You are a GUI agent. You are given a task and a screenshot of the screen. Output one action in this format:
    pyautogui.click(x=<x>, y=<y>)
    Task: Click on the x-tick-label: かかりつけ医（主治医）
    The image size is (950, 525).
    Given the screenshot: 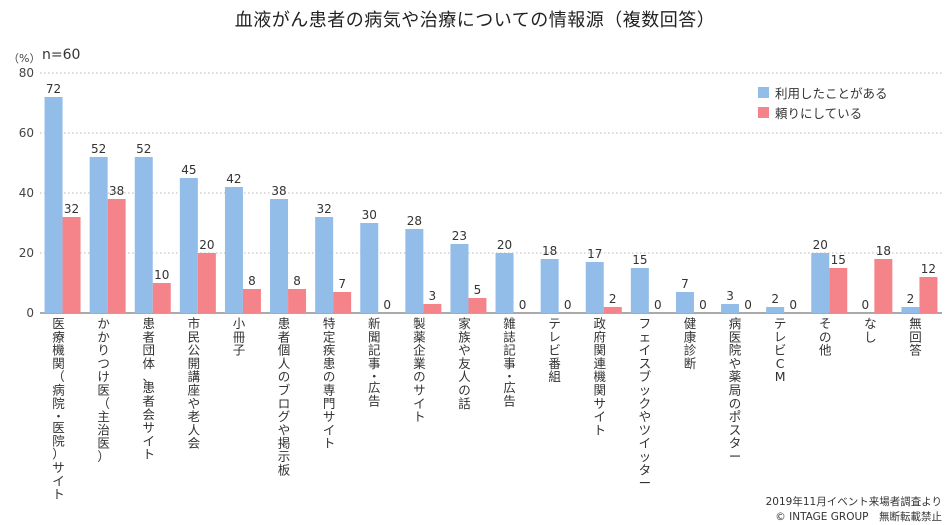 What is the action you would take?
    pyautogui.click(x=103, y=390)
    